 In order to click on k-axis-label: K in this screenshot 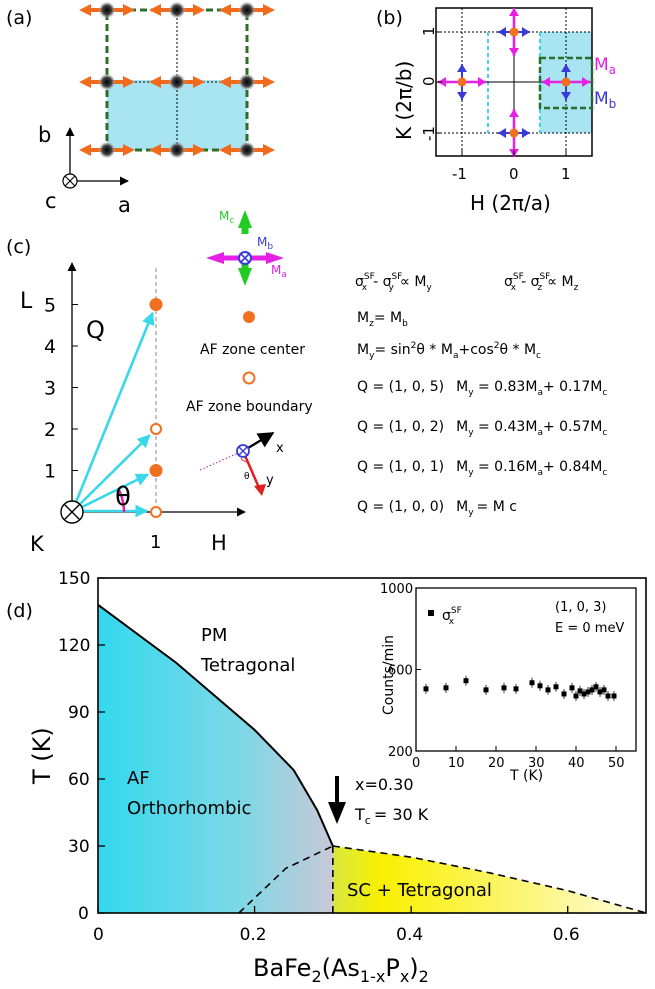, I will do `click(37, 544)`.